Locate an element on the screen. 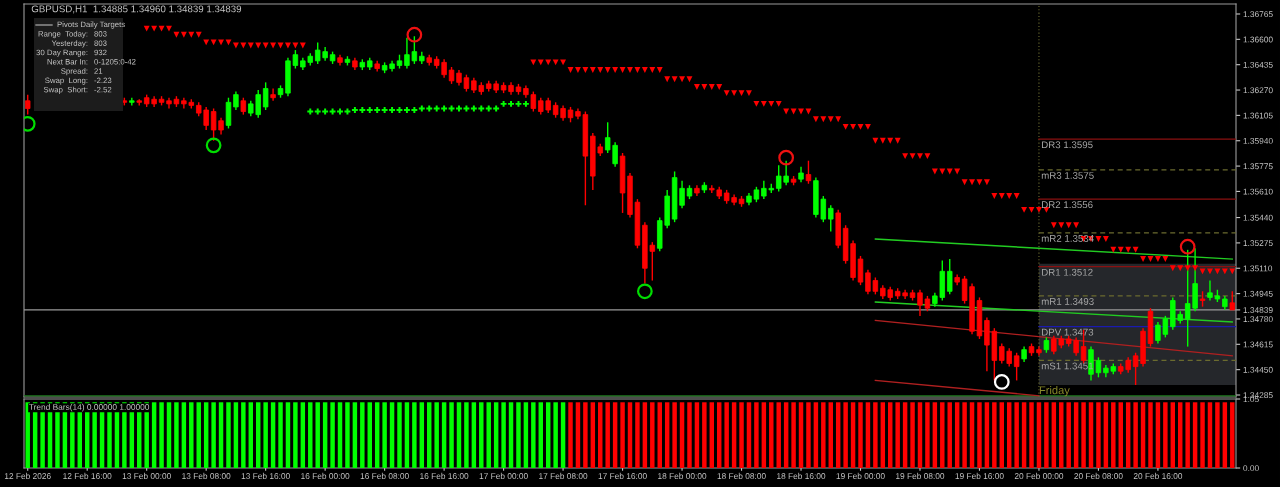 Image resolution: width=1280 pixels, height=487 pixels. x-tick-label: 12 Feb 16:00 is located at coordinates (87, 475).